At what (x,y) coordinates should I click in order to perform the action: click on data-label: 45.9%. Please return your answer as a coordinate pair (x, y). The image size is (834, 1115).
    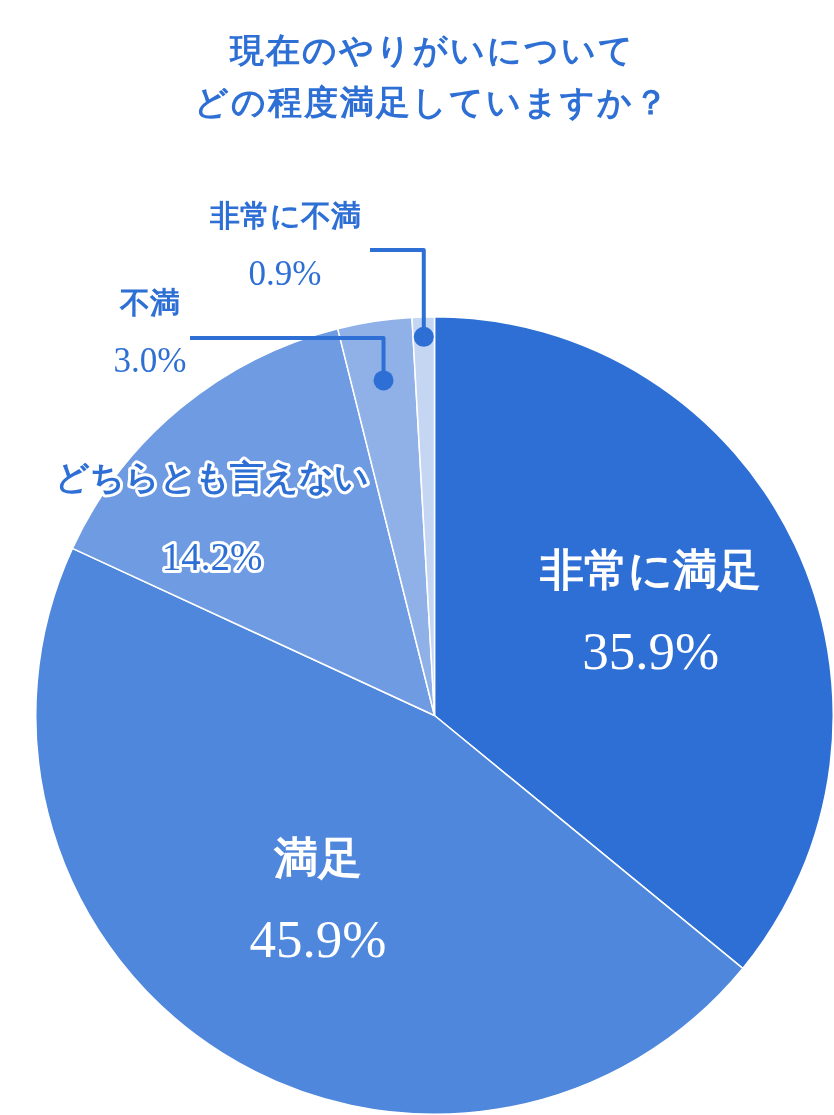
    Looking at the image, I should click on (318, 939).